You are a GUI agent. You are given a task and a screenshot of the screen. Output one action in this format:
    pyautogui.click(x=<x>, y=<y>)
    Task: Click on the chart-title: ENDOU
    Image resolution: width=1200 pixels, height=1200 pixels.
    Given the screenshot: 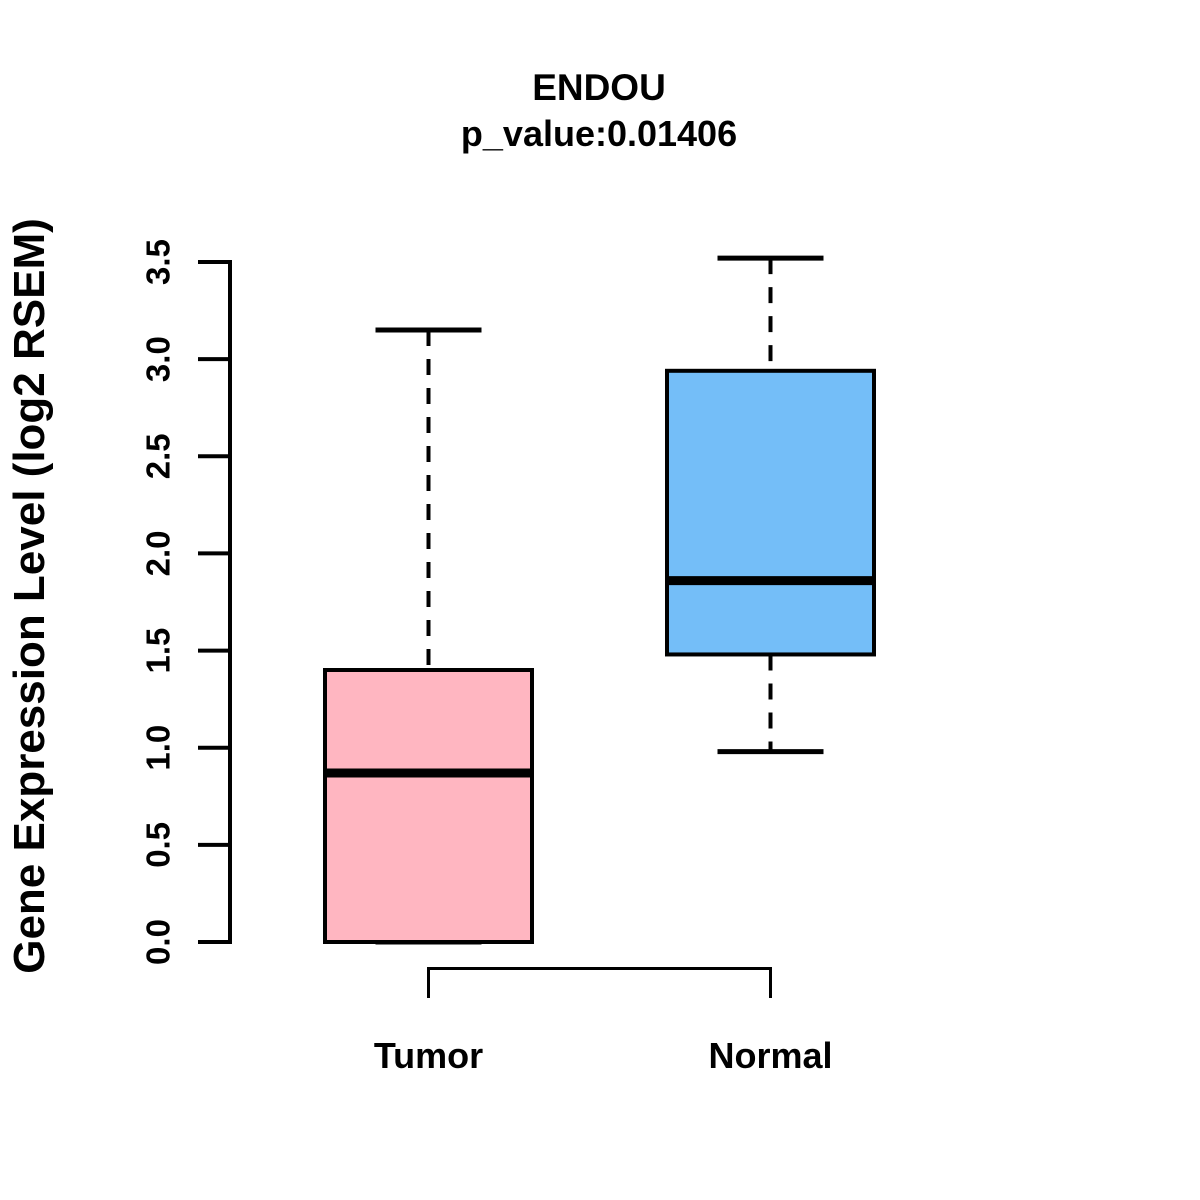 What is the action you would take?
    pyautogui.click(x=599, y=87)
    